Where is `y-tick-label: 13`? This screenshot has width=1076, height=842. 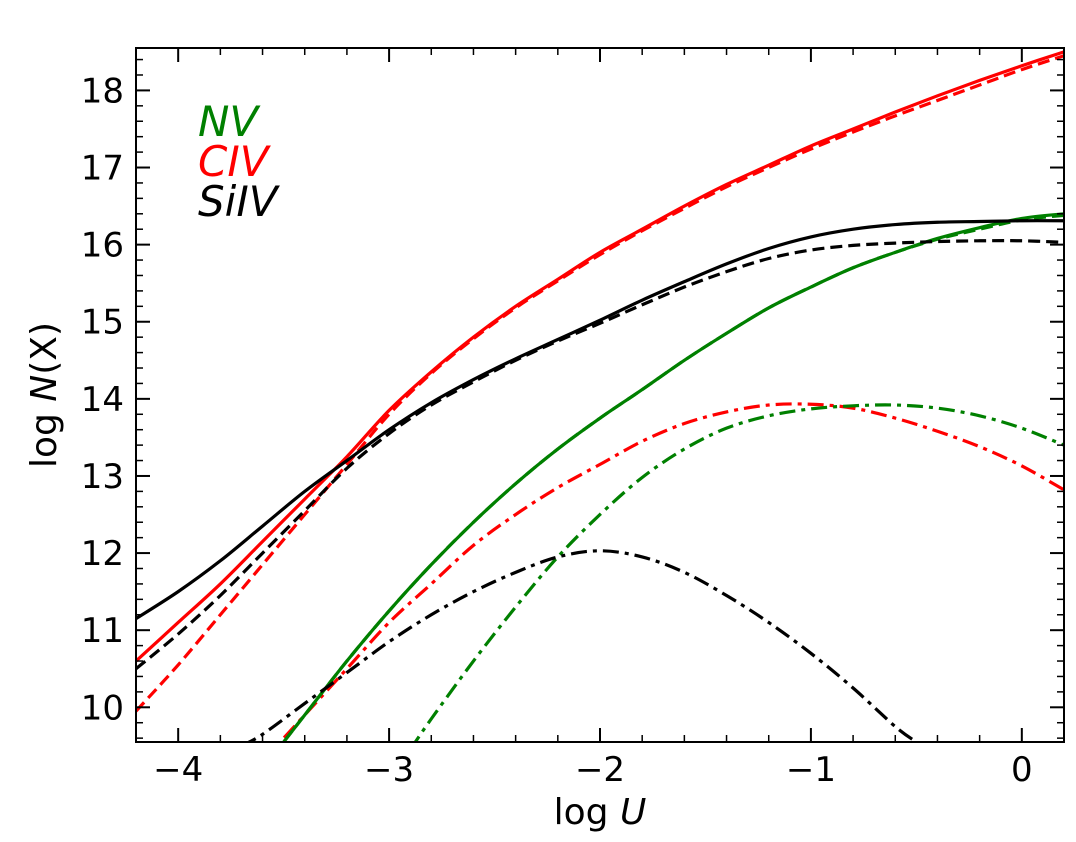 y-tick-label: 13 is located at coordinates (102, 477).